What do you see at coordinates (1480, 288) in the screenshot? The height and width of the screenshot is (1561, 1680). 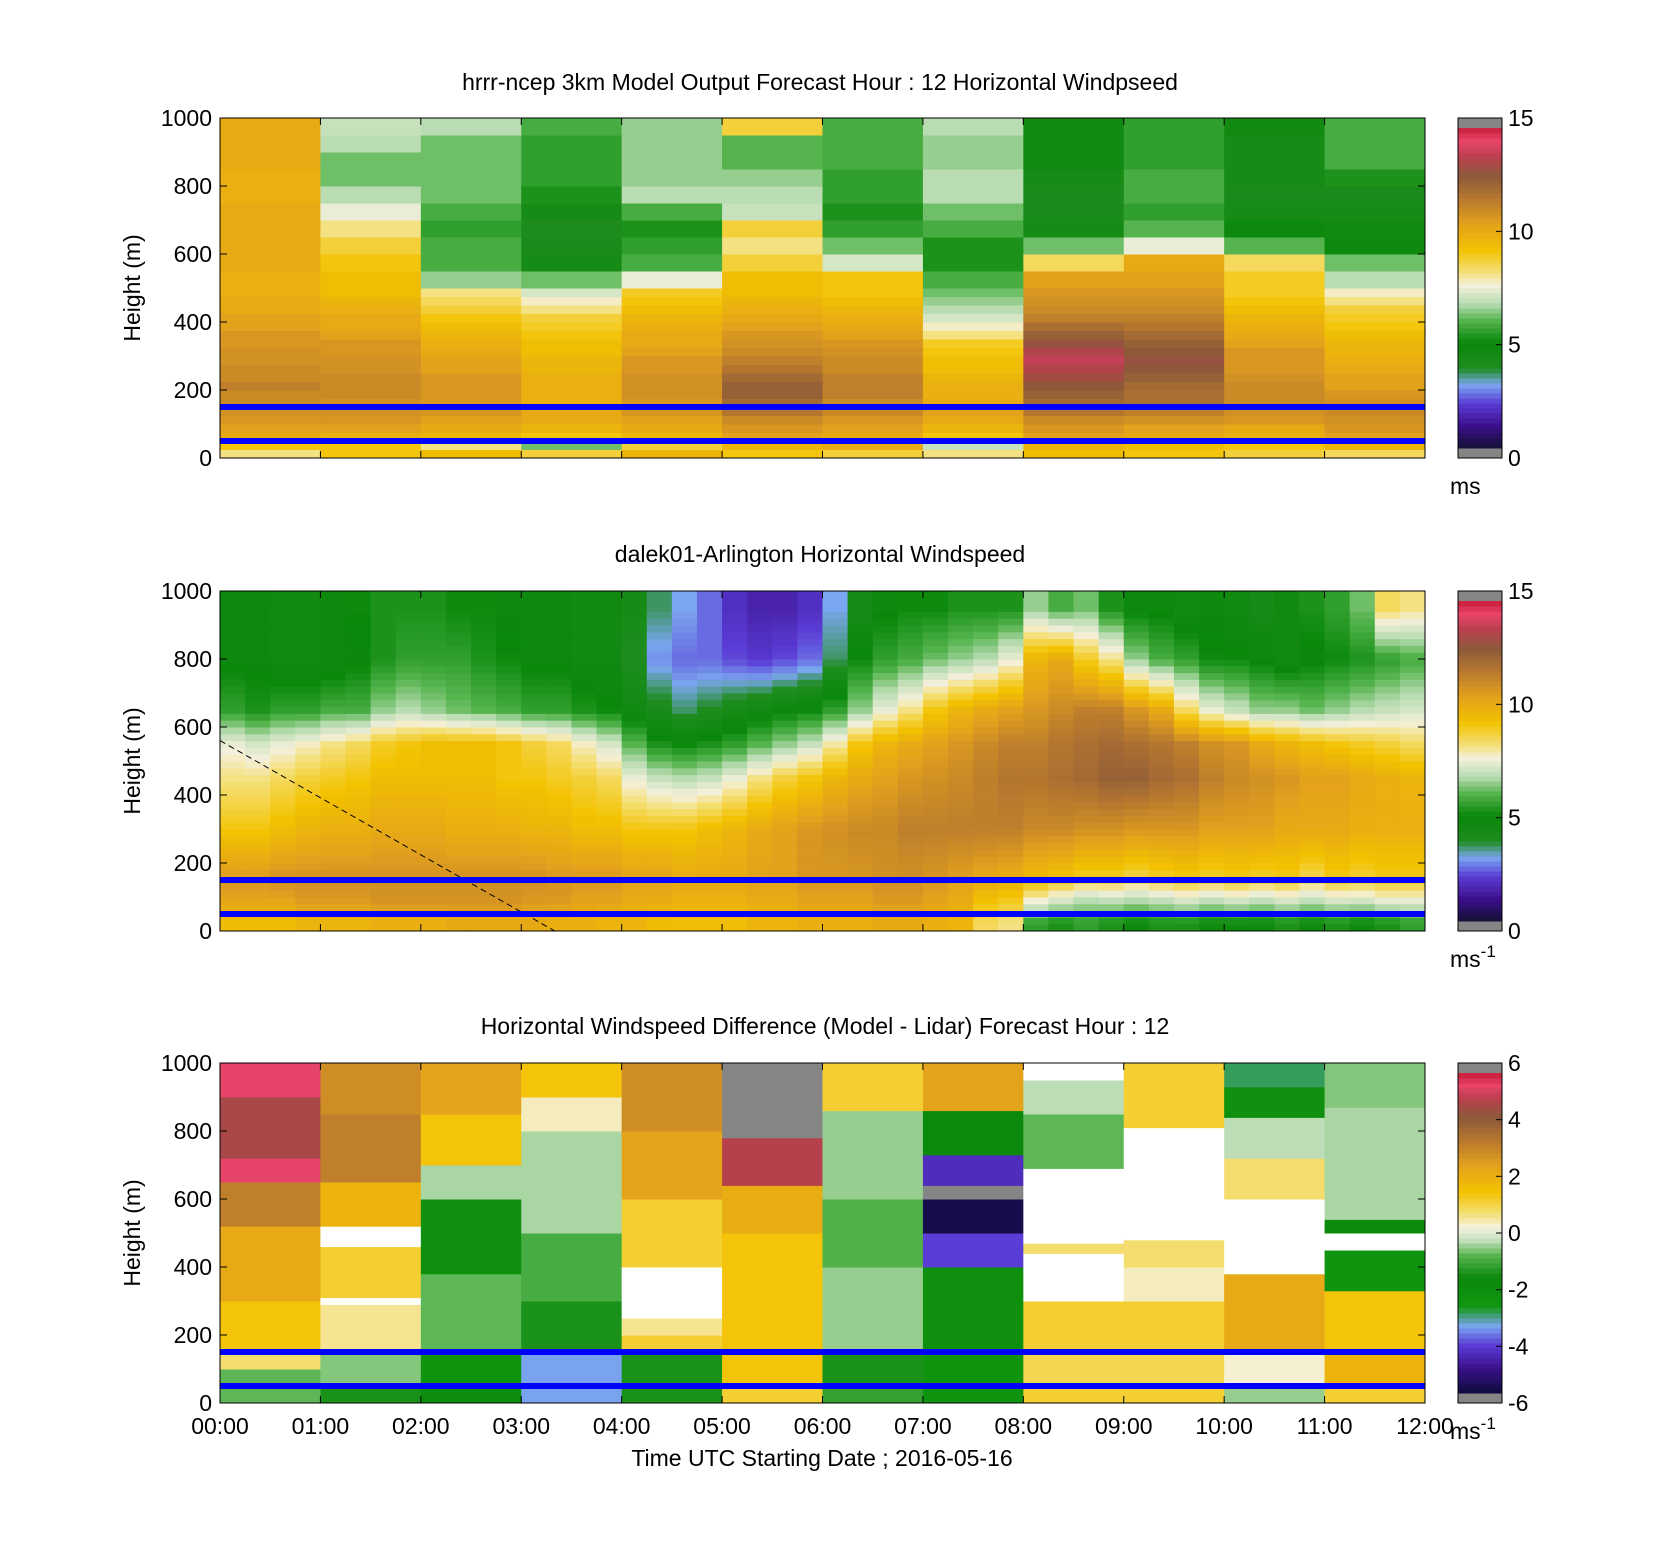 I see `colorbar-frame` at bounding box center [1480, 288].